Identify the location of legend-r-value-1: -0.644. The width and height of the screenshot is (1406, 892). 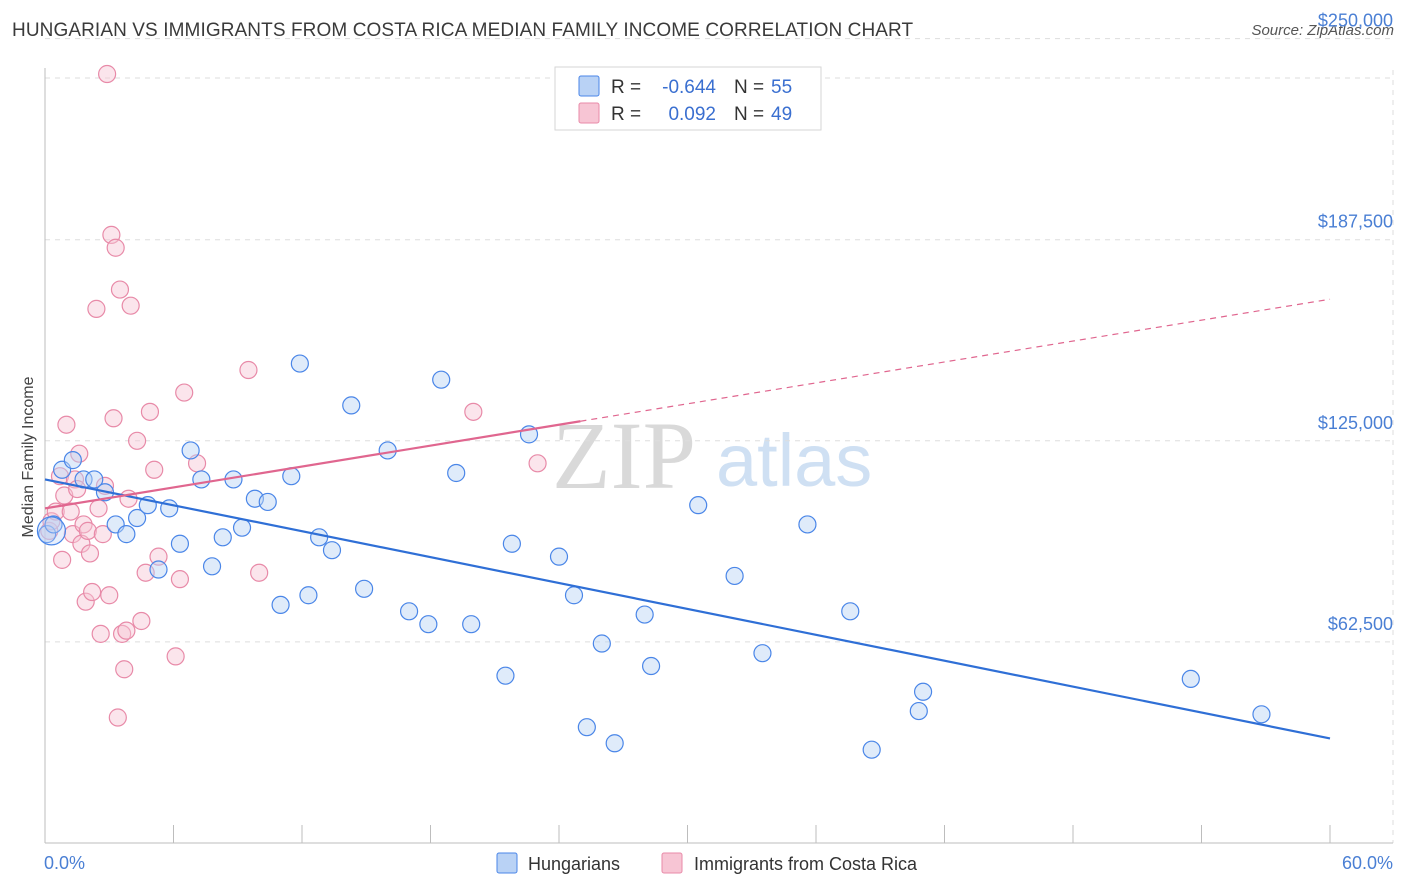
(689, 87).